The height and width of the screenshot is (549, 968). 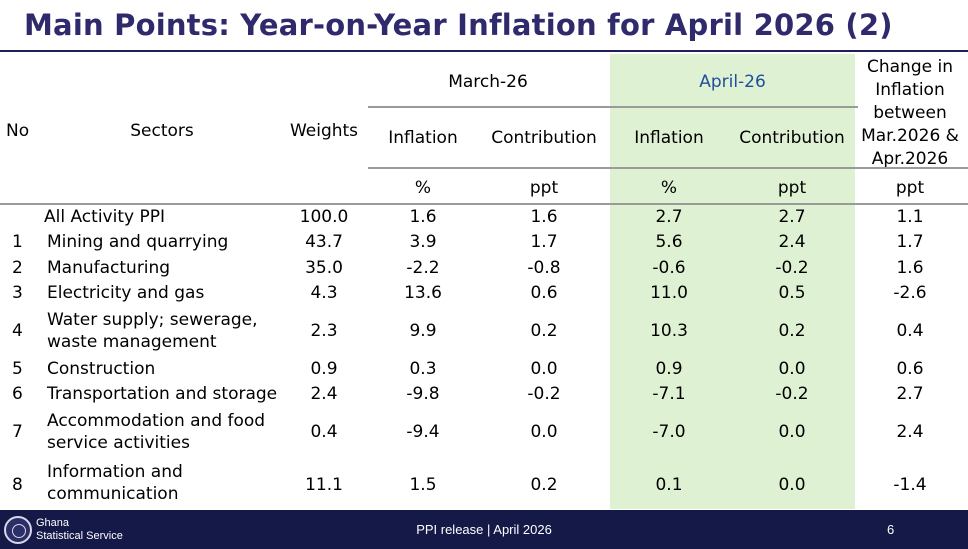 I want to click on row-weight: 2.4, so click(x=324, y=394).